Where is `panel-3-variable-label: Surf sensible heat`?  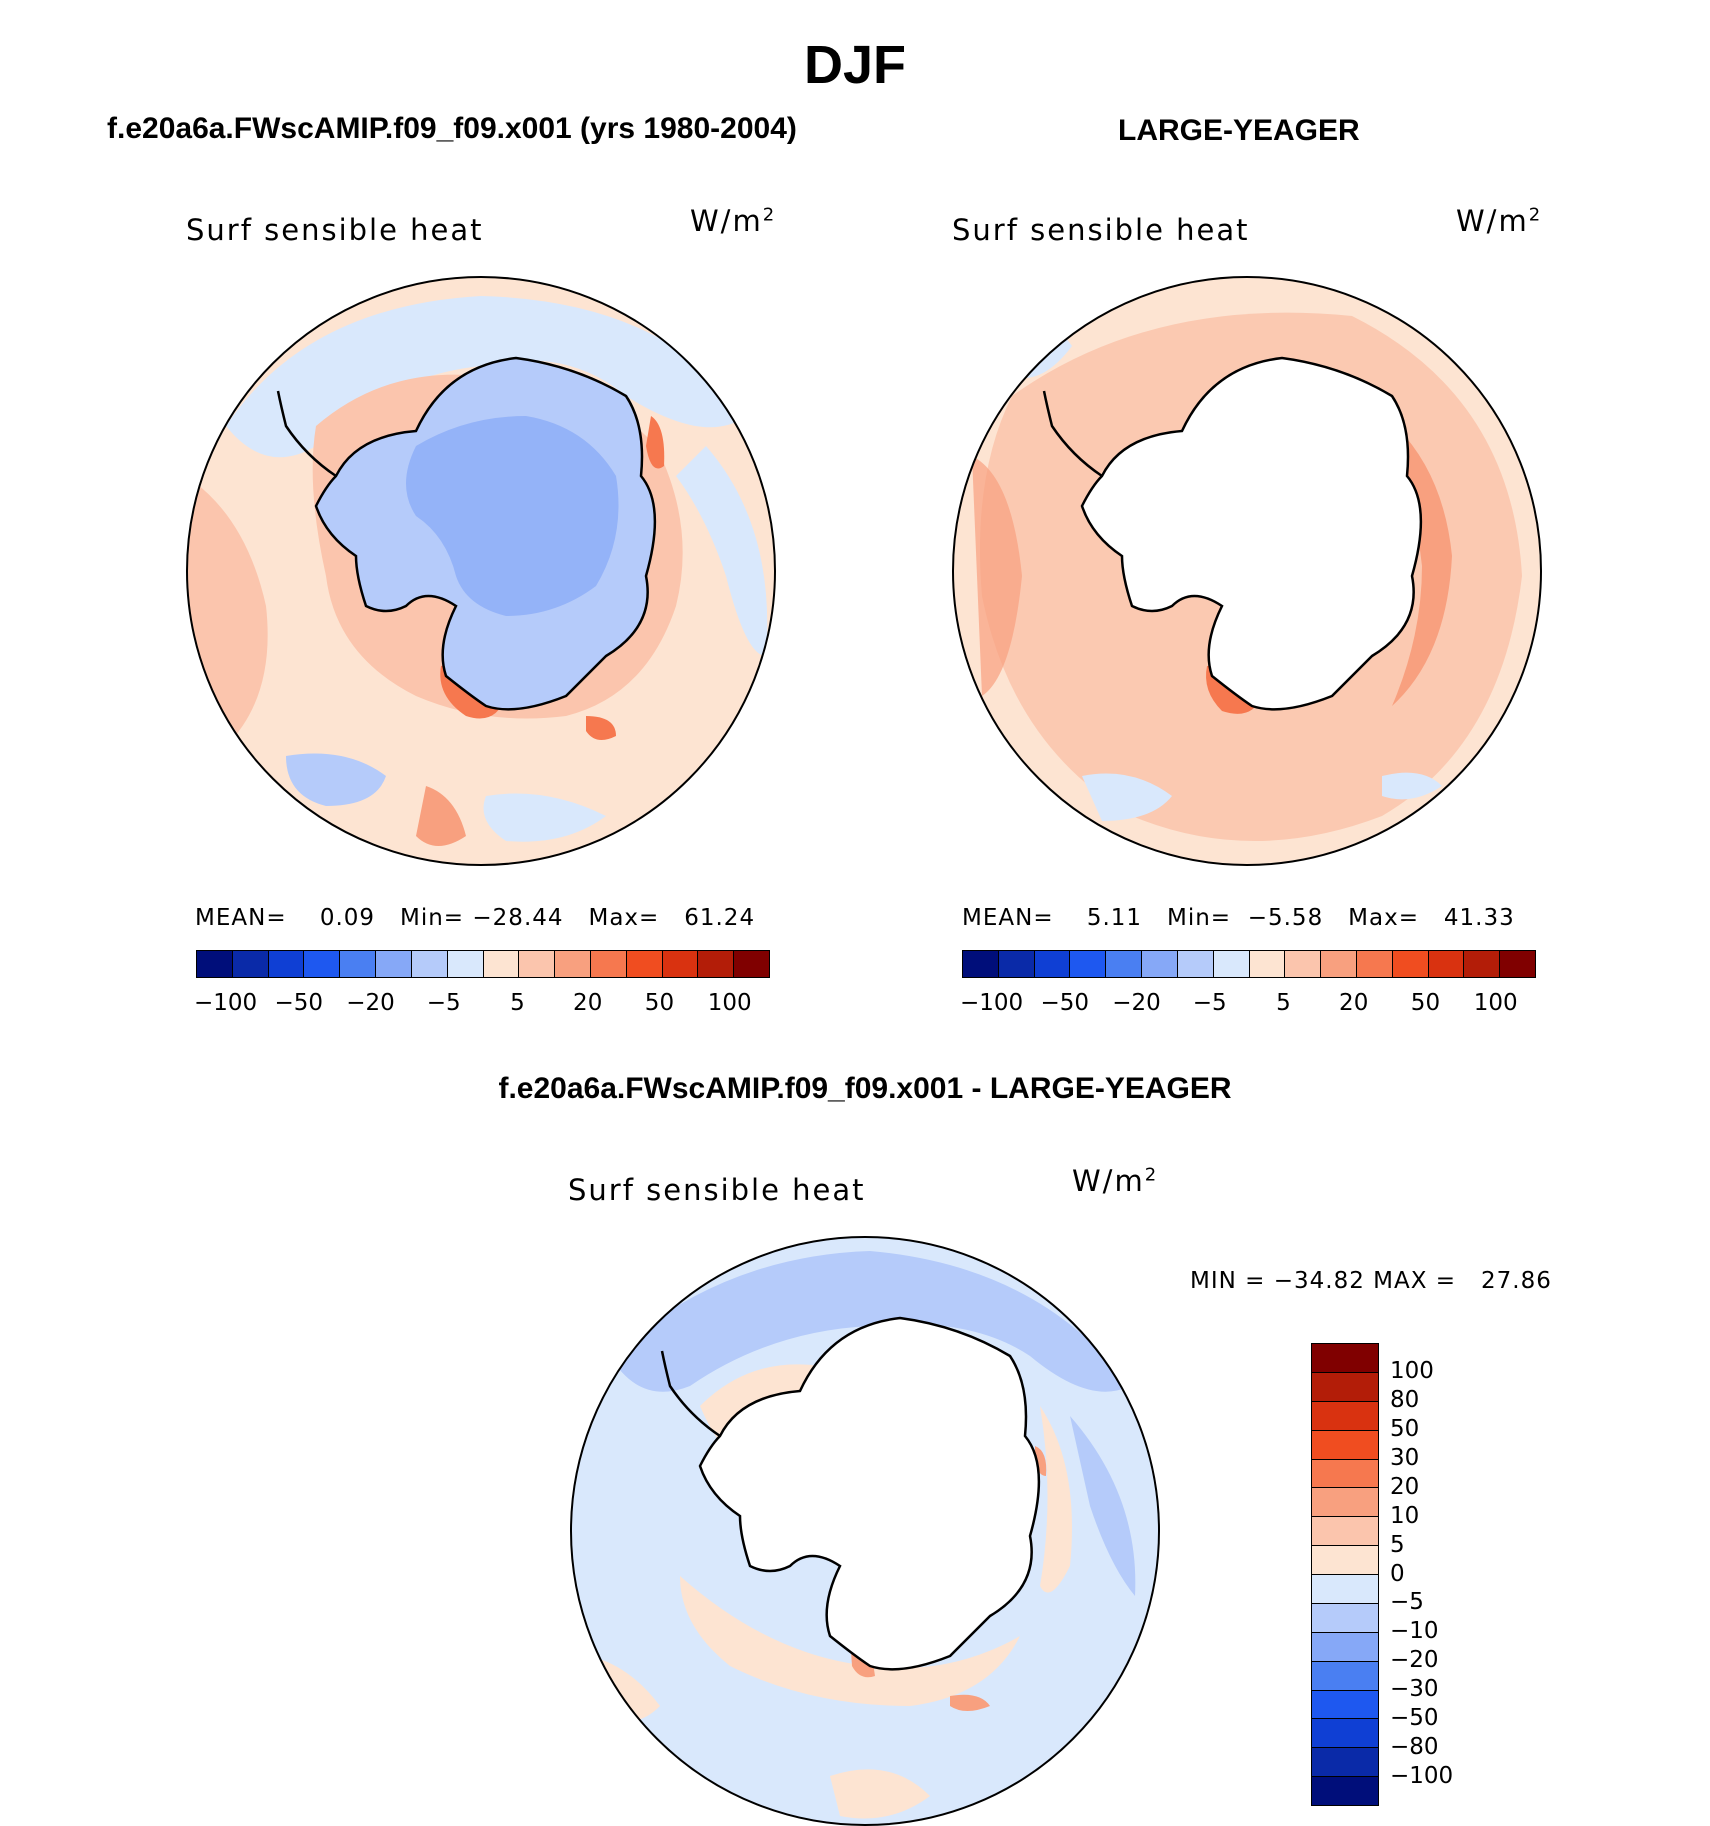
panel-3-variable-label: Surf sensible heat is located at coordinates (717, 1190).